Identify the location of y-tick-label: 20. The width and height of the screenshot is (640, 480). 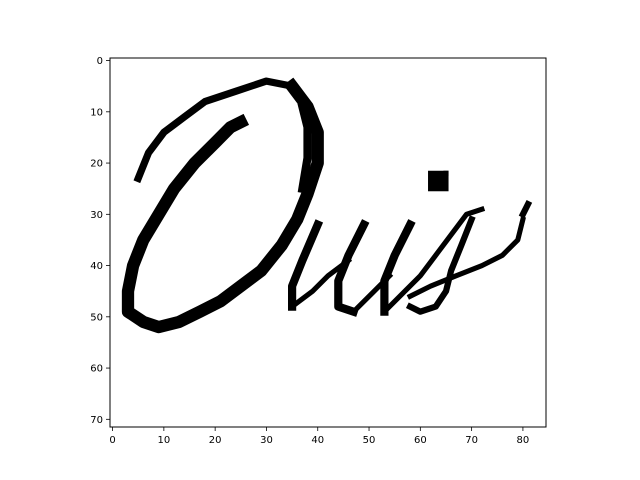
(96, 164).